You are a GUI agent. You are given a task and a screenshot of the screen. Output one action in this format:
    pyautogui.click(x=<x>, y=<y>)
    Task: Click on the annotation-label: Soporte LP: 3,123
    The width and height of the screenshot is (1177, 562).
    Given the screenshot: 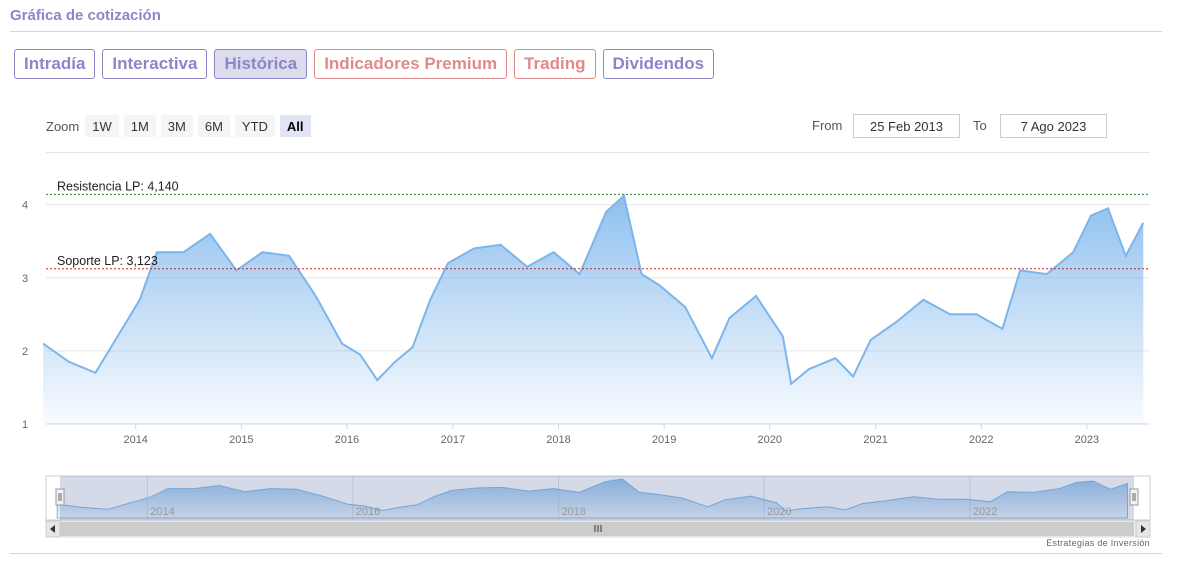 What is the action you would take?
    pyautogui.click(x=107, y=261)
    